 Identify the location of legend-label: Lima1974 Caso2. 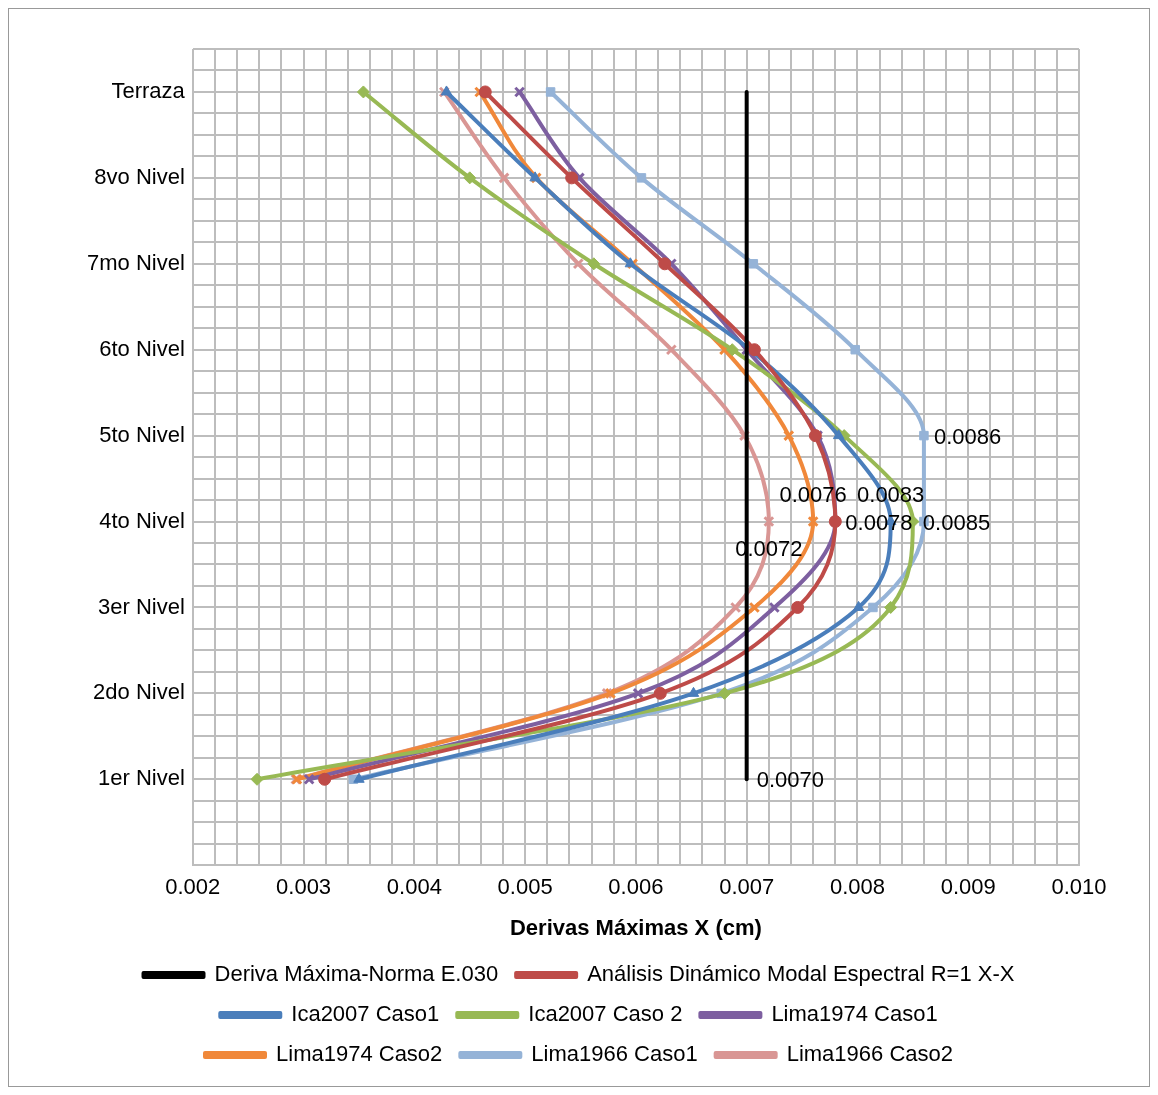
(359, 1054).